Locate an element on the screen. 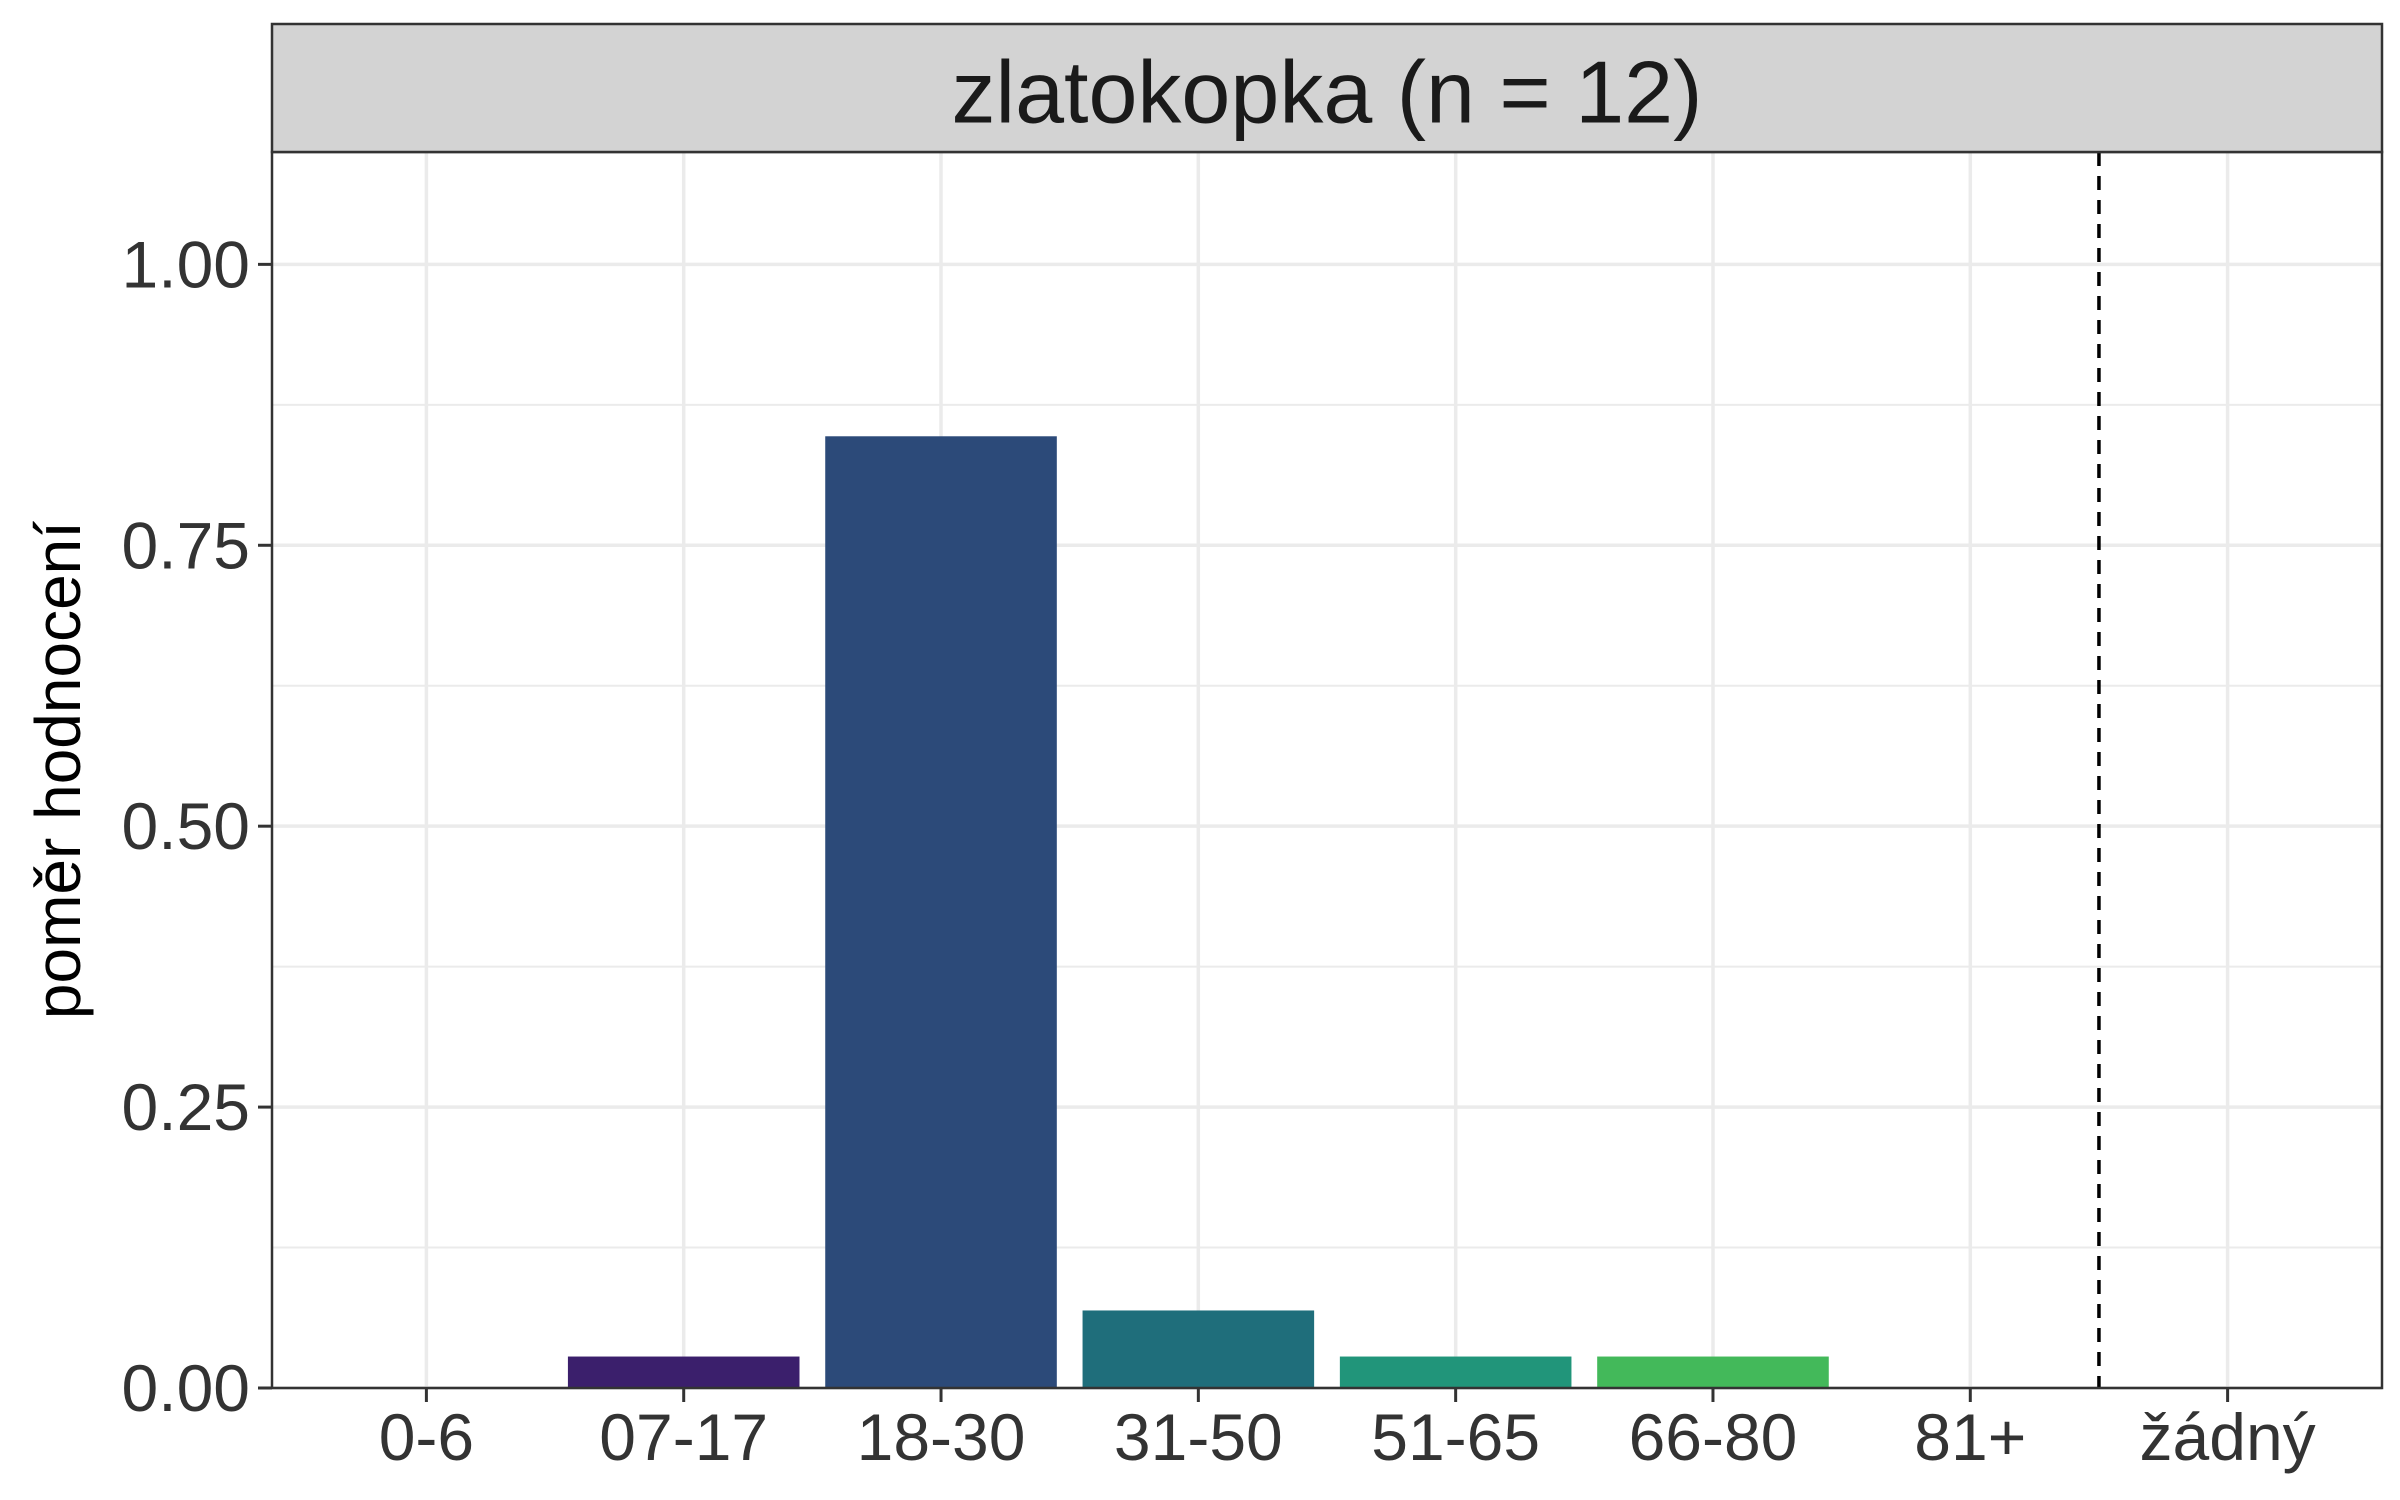  x-axis: 0-6 07-17 18-30 31-50 51-65 66-80 81+ žádný is located at coordinates (1347, 1431).